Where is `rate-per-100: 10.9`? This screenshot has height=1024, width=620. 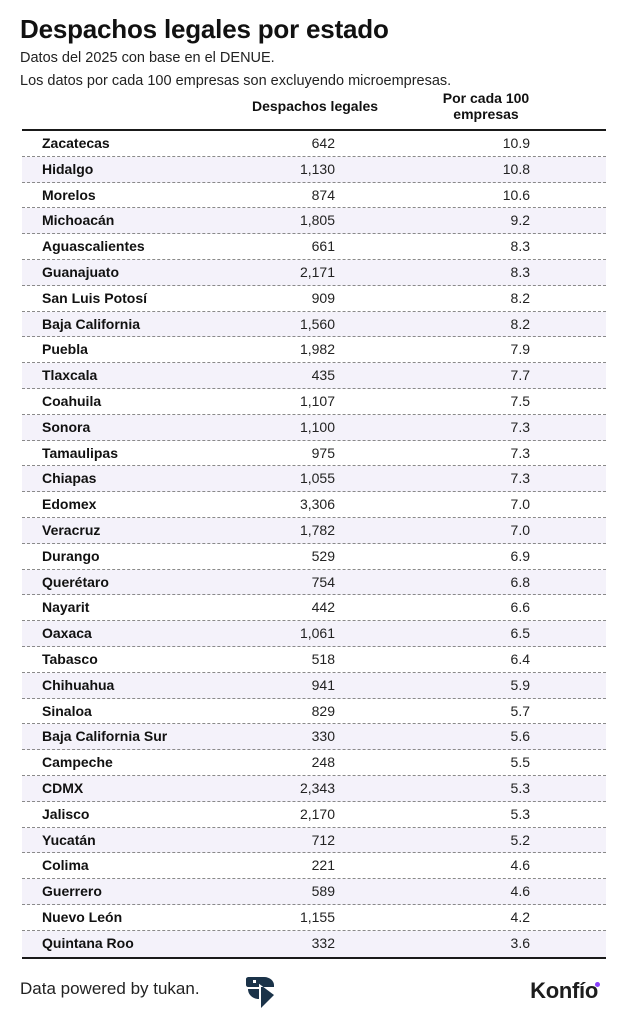
rate-per-100: 10.9 is located at coordinates (516, 143).